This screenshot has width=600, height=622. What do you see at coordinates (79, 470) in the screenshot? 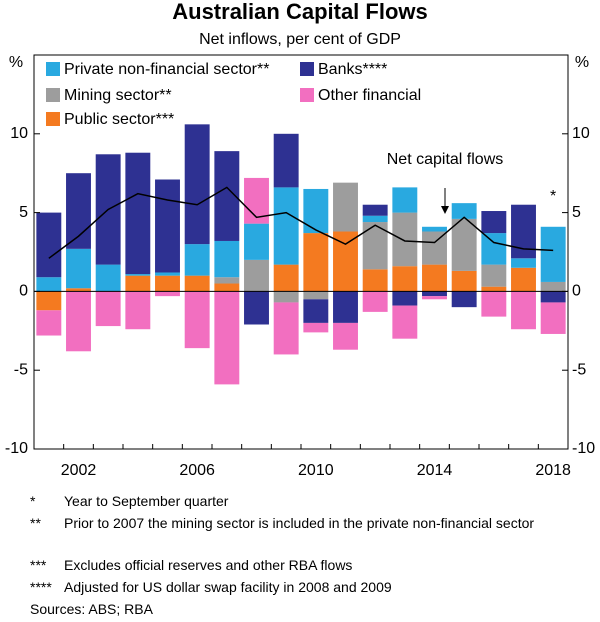
I see `x-tick-label: 2002` at bounding box center [79, 470].